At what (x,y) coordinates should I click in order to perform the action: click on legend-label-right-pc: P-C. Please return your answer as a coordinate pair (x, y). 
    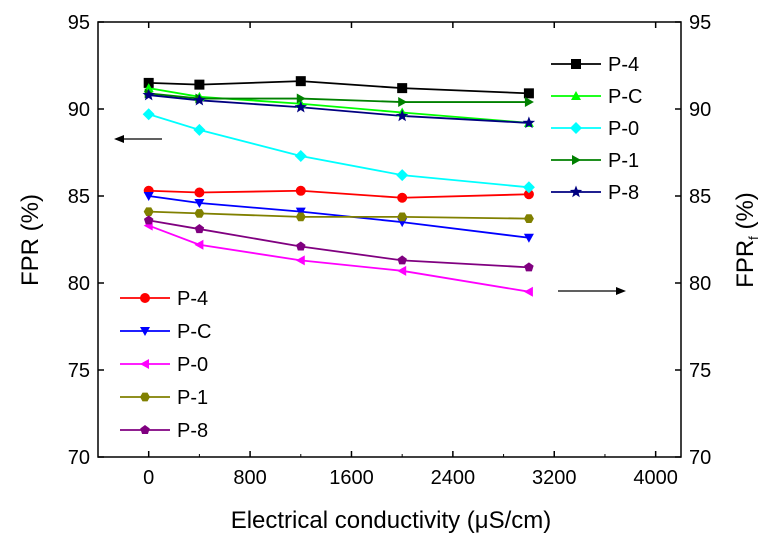
    Looking at the image, I should click on (625, 97).